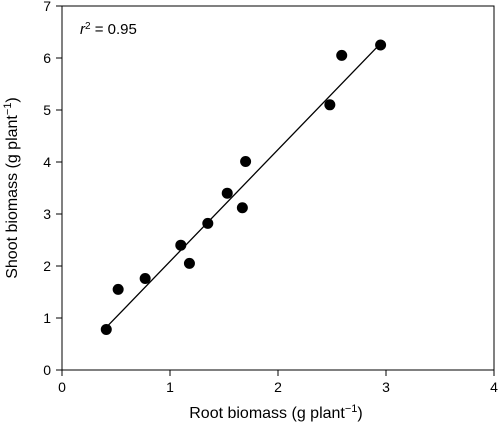  I want to click on x-tick-label: 4, so click(494, 387).